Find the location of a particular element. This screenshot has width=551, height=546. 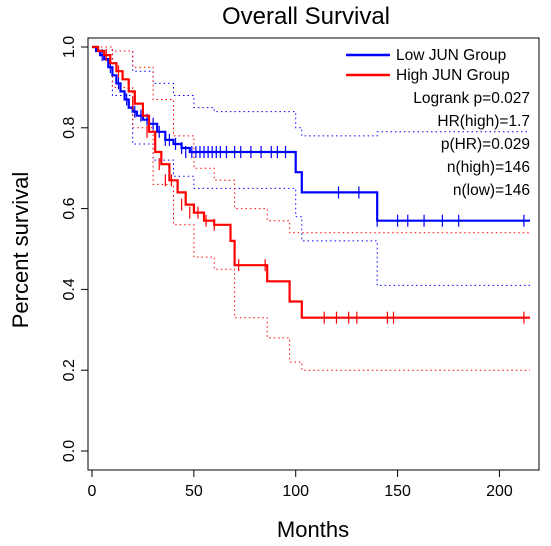

y-axis-label: Percent survival is located at coordinates (20, 250).